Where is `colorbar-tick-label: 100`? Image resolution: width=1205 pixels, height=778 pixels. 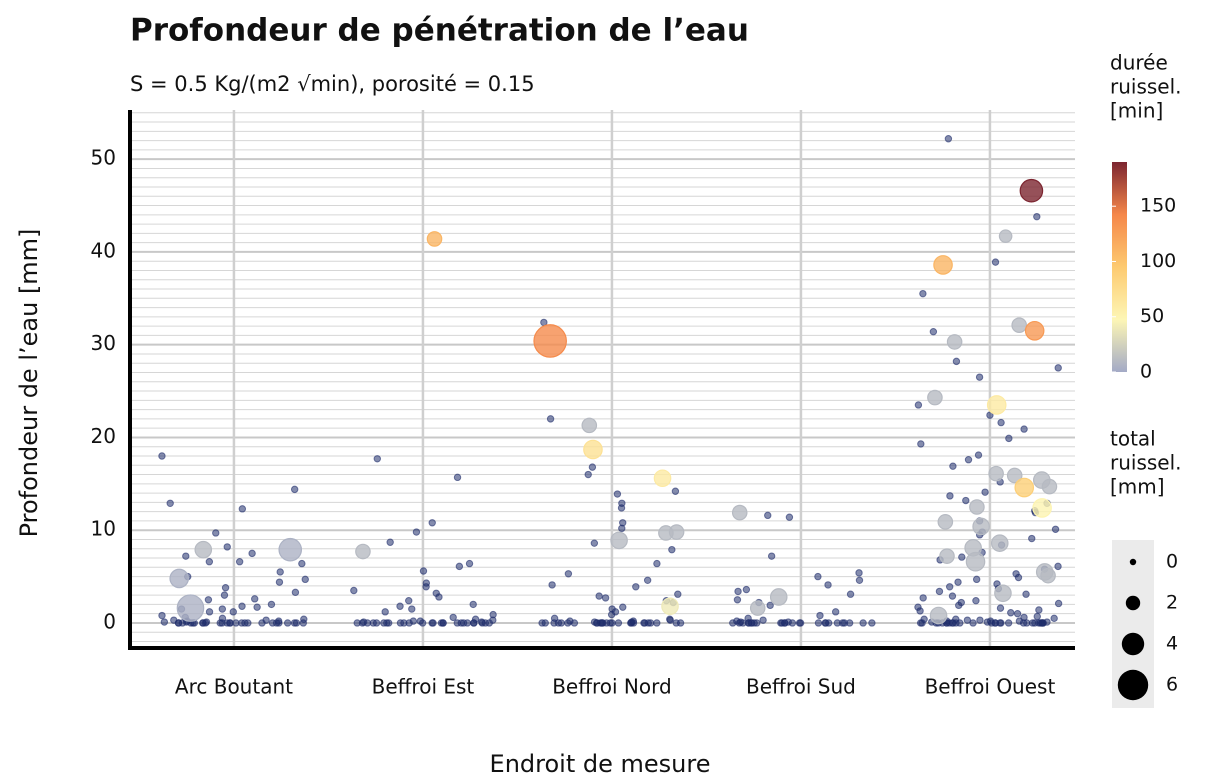 colorbar-tick-label: 100 is located at coordinates (1158, 261).